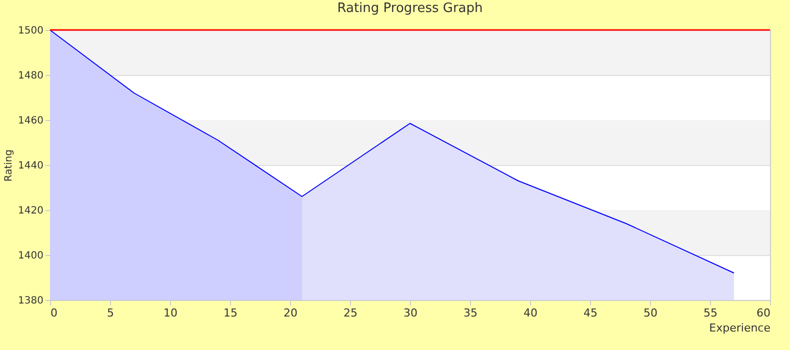 The height and width of the screenshot is (350, 790). Describe the element at coordinates (291, 313) in the screenshot. I see `x-tick-label: 20` at that location.